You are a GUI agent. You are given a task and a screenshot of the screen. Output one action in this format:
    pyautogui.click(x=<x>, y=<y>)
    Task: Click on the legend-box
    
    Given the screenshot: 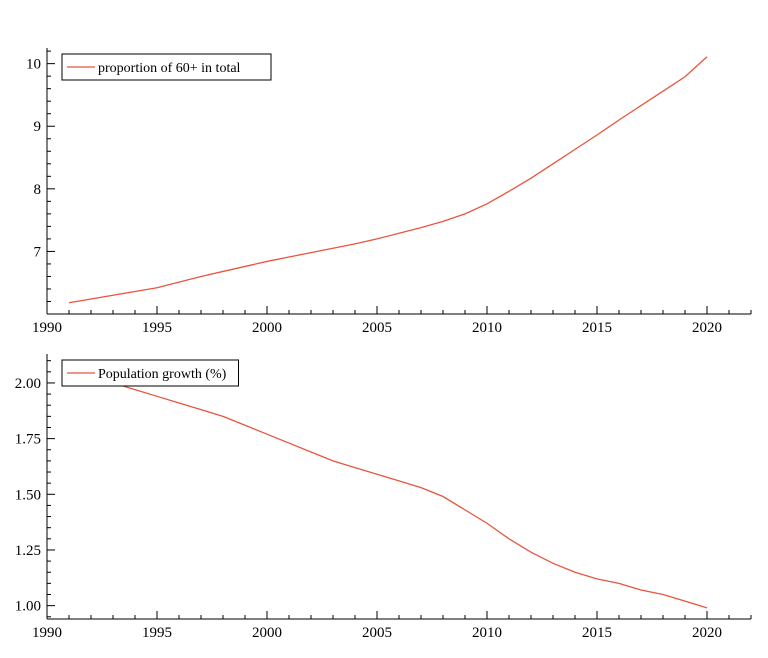 What is the action you would take?
    pyautogui.click(x=166, y=67)
    